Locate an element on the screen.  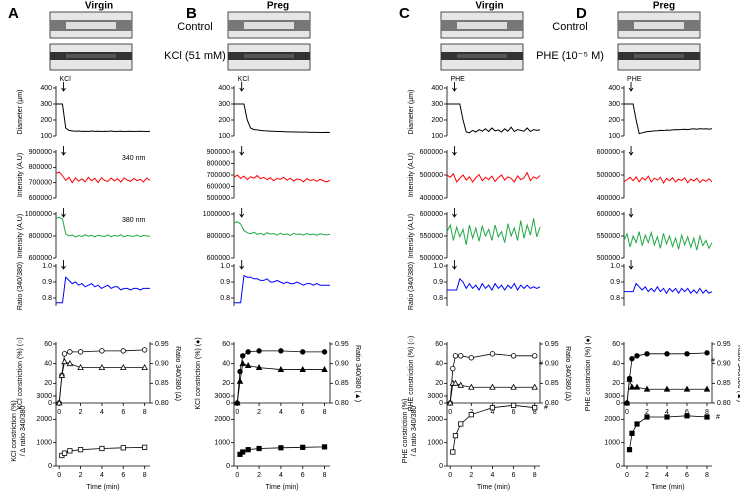
condition-control: Control is located at coordinates (194, 27).